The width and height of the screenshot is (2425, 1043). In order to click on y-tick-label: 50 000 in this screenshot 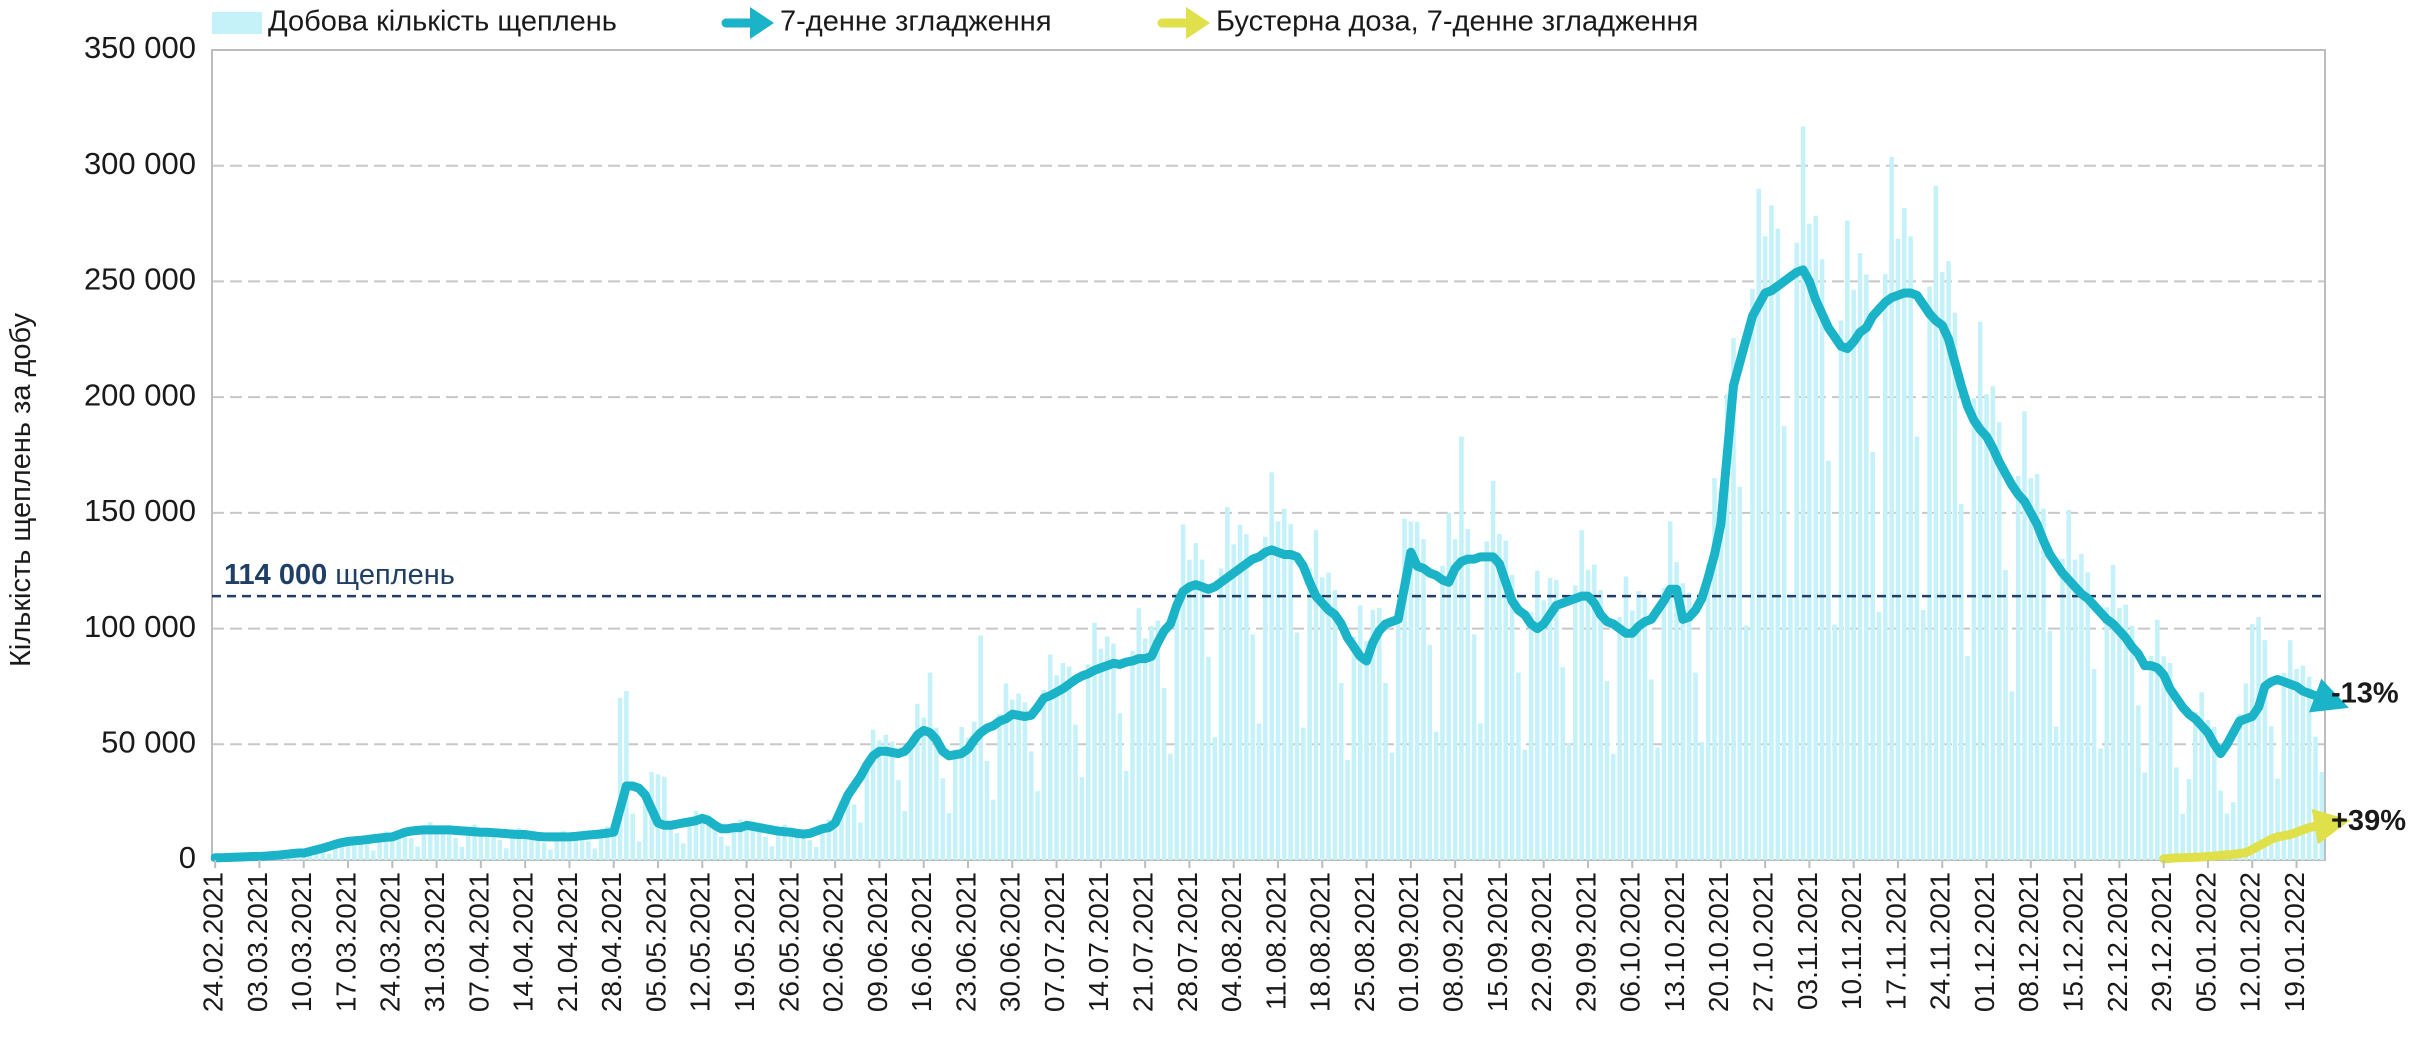, I will do `click(148, 741)`.